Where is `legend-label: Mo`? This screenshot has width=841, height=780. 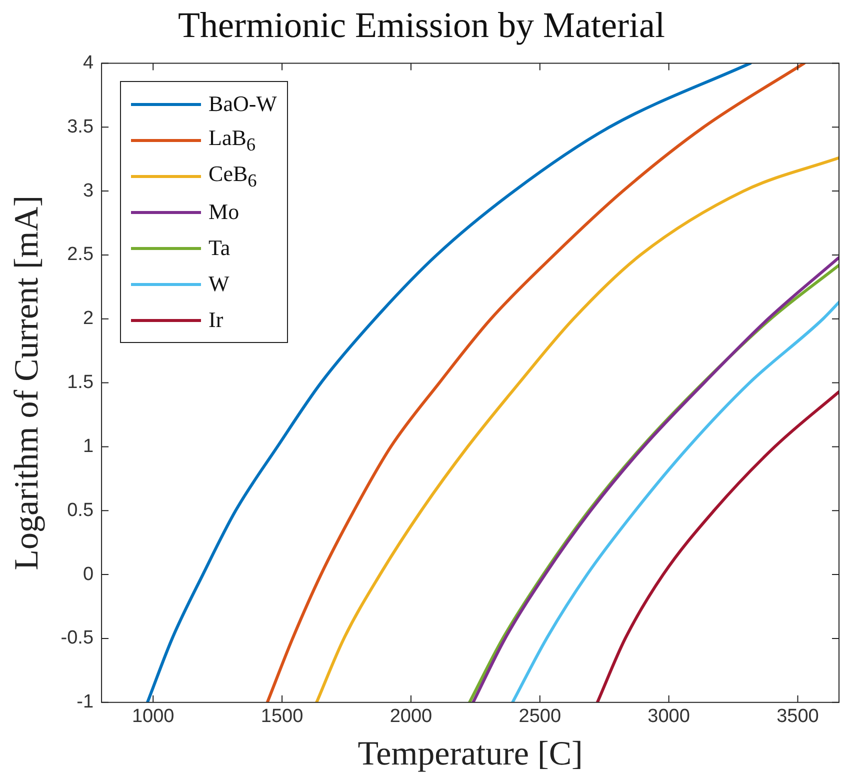
legend-label: Mo is located at coordinates (224, 212).